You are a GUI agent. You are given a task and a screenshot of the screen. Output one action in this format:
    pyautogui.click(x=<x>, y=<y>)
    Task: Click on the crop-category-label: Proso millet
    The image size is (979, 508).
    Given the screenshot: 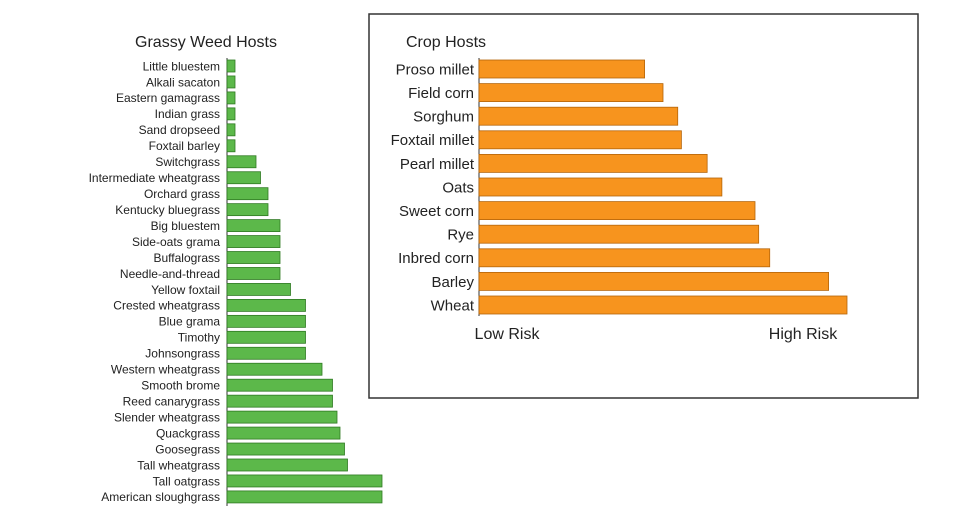 What is the action you would take?
    pyautogui.click(x=435, y=69)
    